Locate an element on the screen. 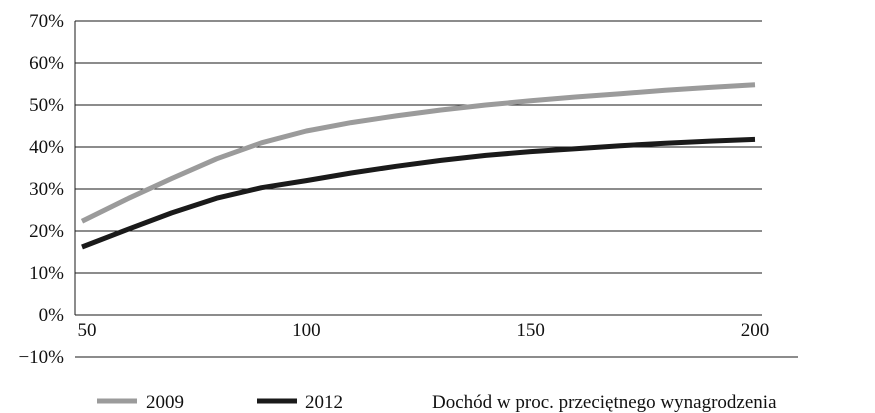 The image size is (875, 413). legend-label-2012: 2012 is located at coordinates (324, 402).